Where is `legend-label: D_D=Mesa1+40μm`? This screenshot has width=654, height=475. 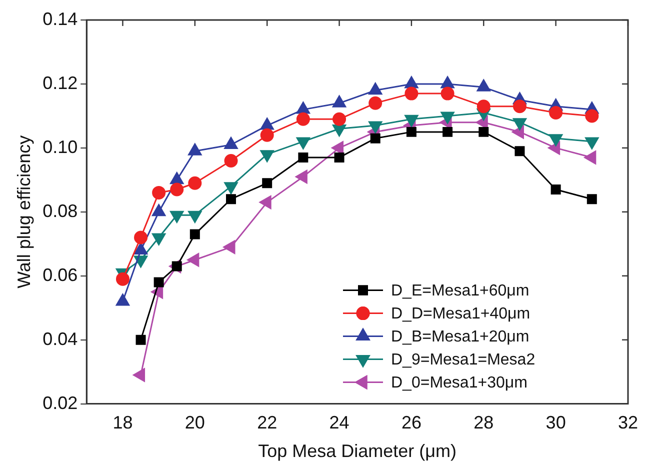
legend-label: D_D=Mesa1+40μm is located at coordinates (460, 314).